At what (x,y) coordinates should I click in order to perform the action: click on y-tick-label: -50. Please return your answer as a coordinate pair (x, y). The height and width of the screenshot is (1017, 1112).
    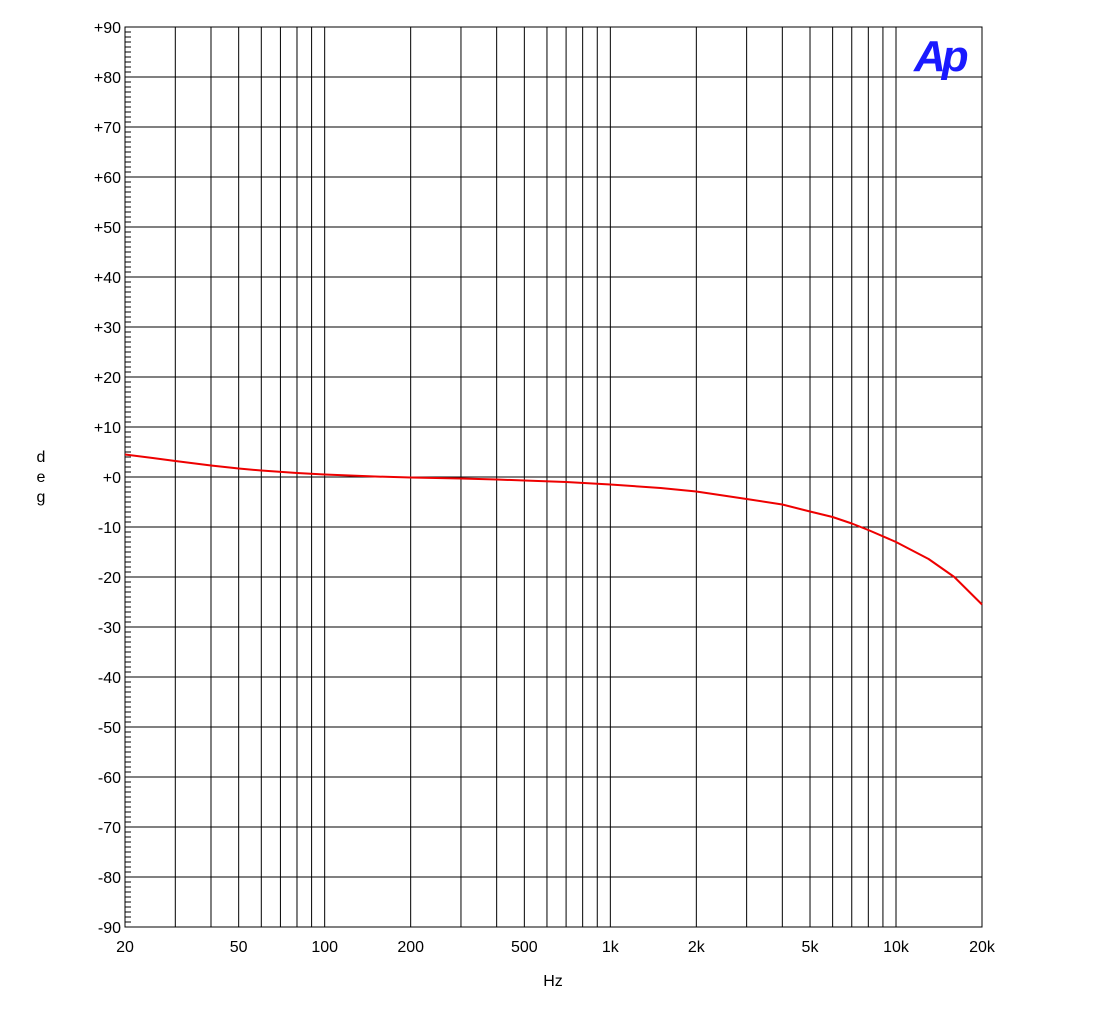
    Looking at the image, I should click on (109, 728).